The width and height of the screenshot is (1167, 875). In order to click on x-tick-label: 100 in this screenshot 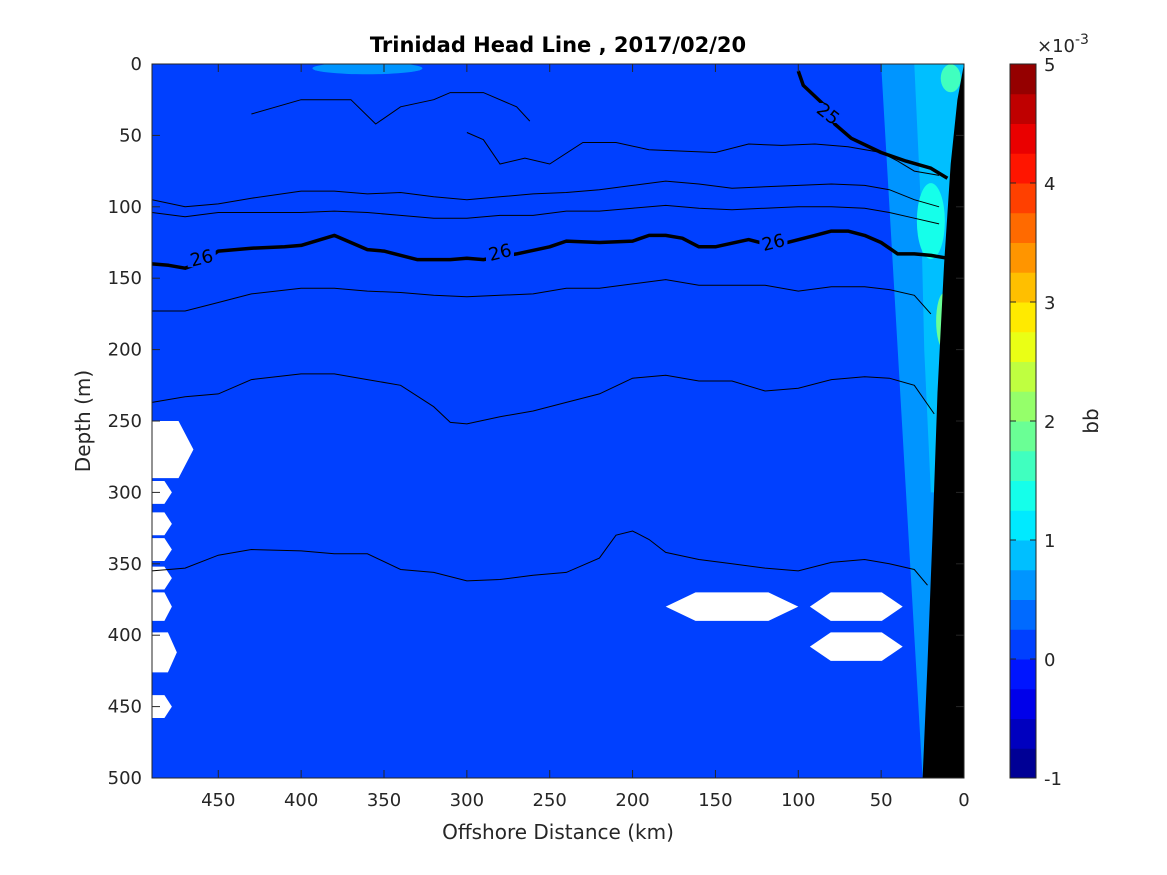, I will do `click(798, 800)`.